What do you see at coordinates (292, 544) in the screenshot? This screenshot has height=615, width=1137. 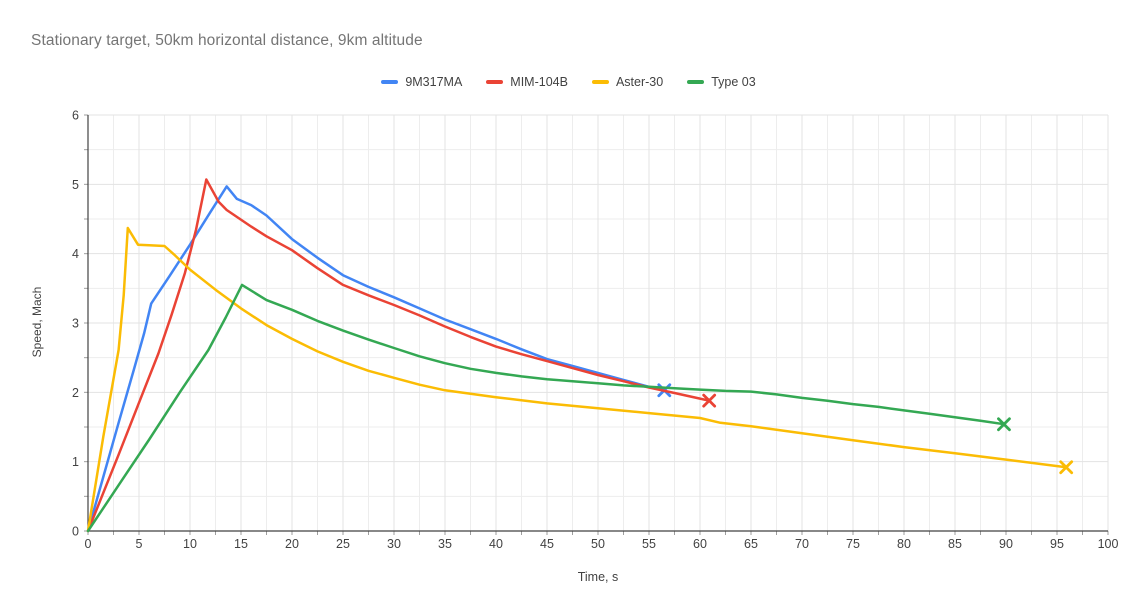 I see `x-tick-label: 20` at bounding box center [292, 544].